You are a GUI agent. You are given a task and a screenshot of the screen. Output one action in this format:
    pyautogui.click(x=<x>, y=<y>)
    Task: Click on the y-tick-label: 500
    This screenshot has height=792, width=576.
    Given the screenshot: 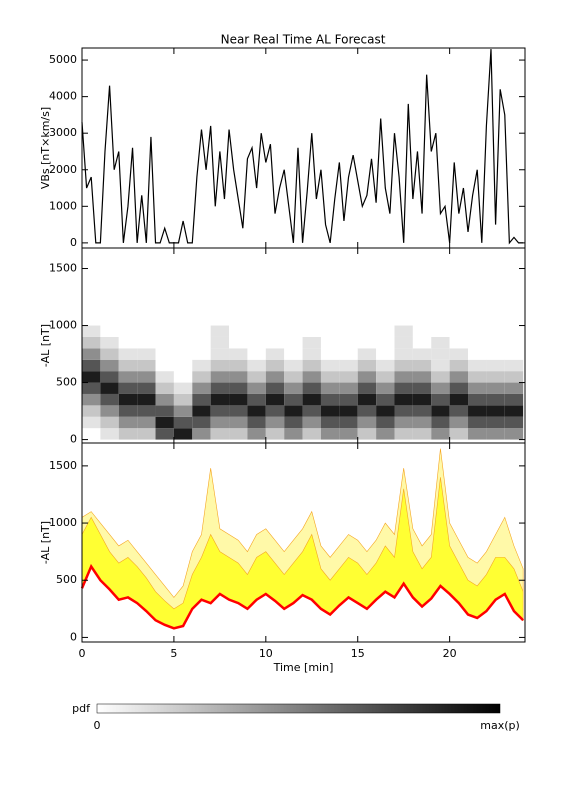 What is the action you would take?
    pyautogui.click(x=66, y=579)
    